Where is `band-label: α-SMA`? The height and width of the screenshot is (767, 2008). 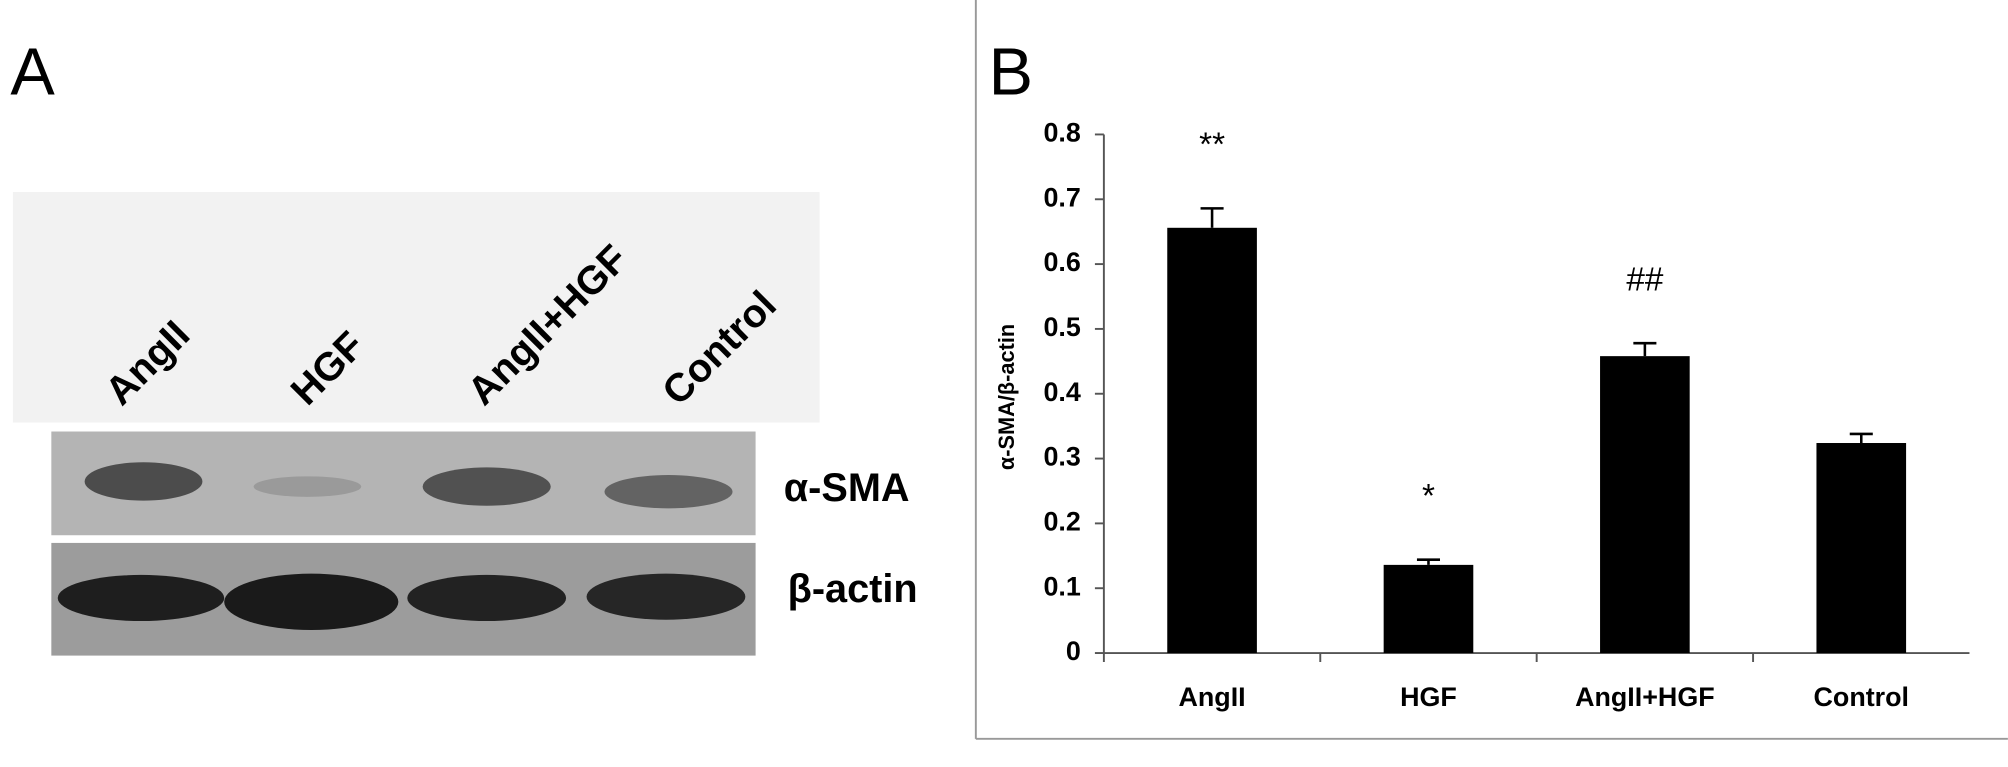 band-label: α-SMA is located at coordinates (847, 488).